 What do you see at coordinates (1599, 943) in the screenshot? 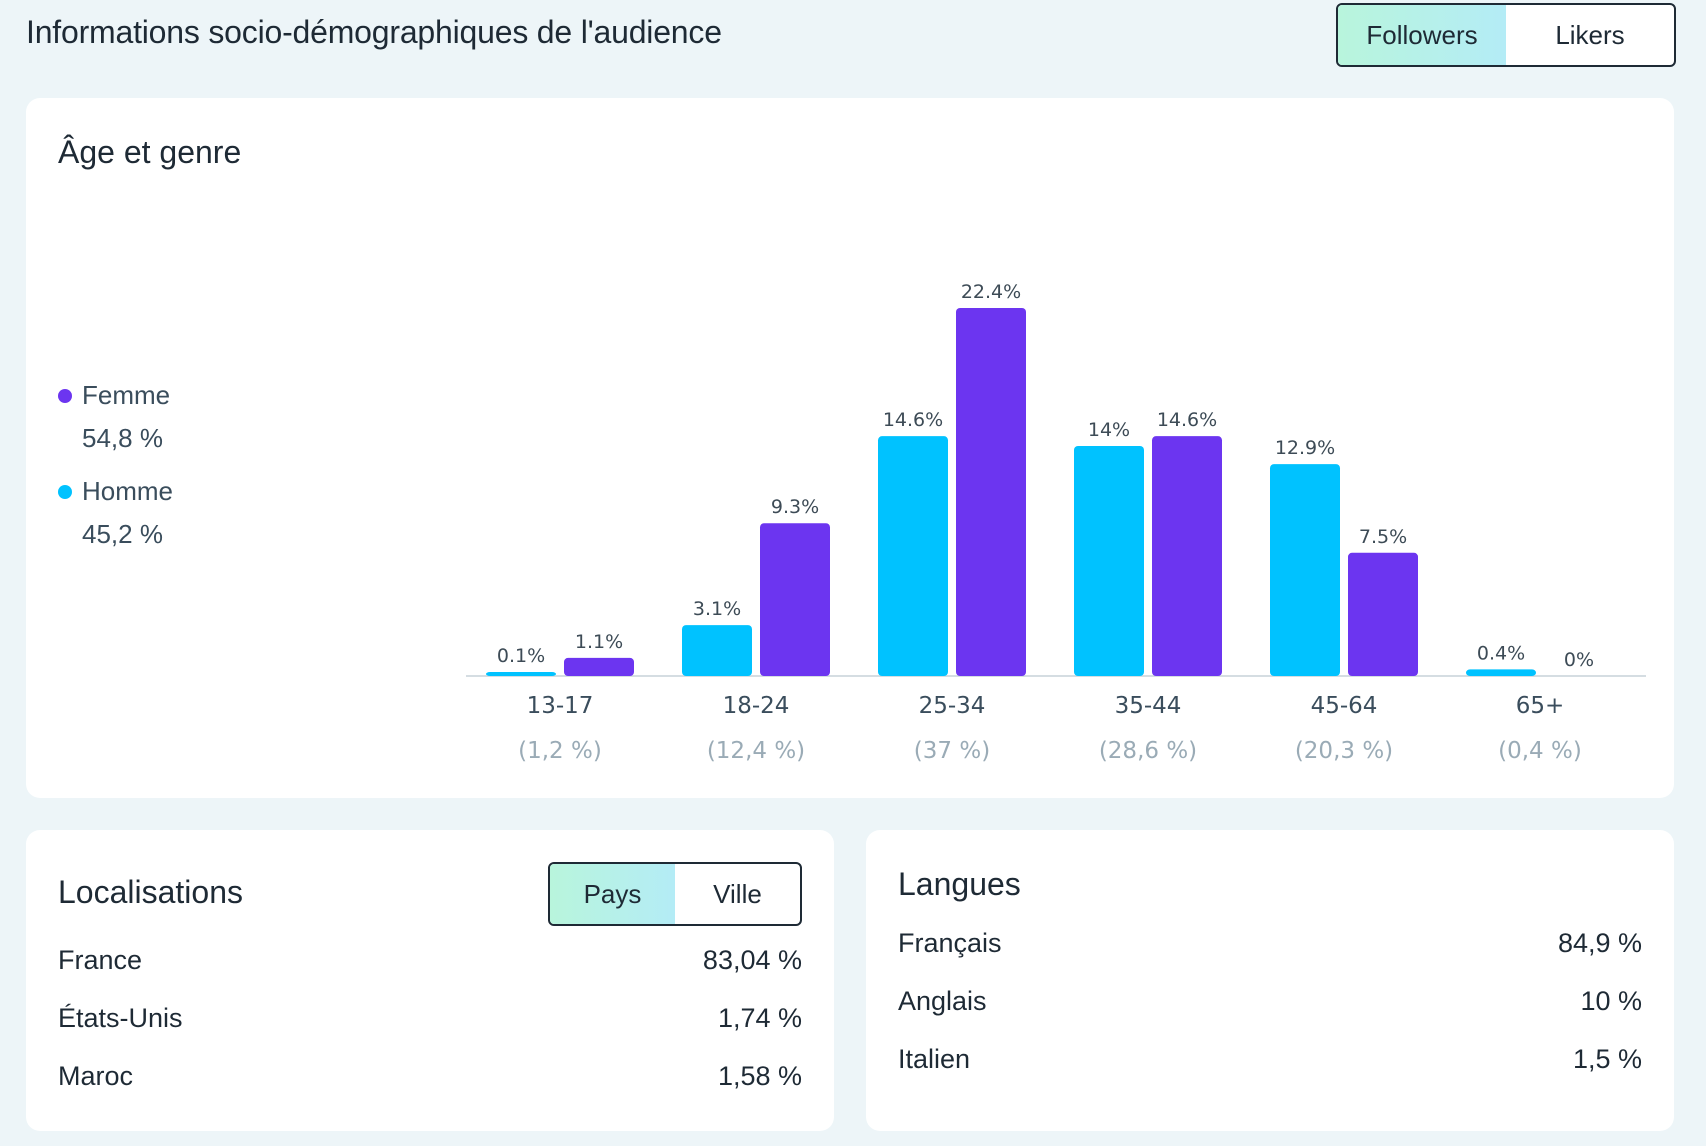
I see `language-value: 84,9 %` at bounding box center [1599, 943].